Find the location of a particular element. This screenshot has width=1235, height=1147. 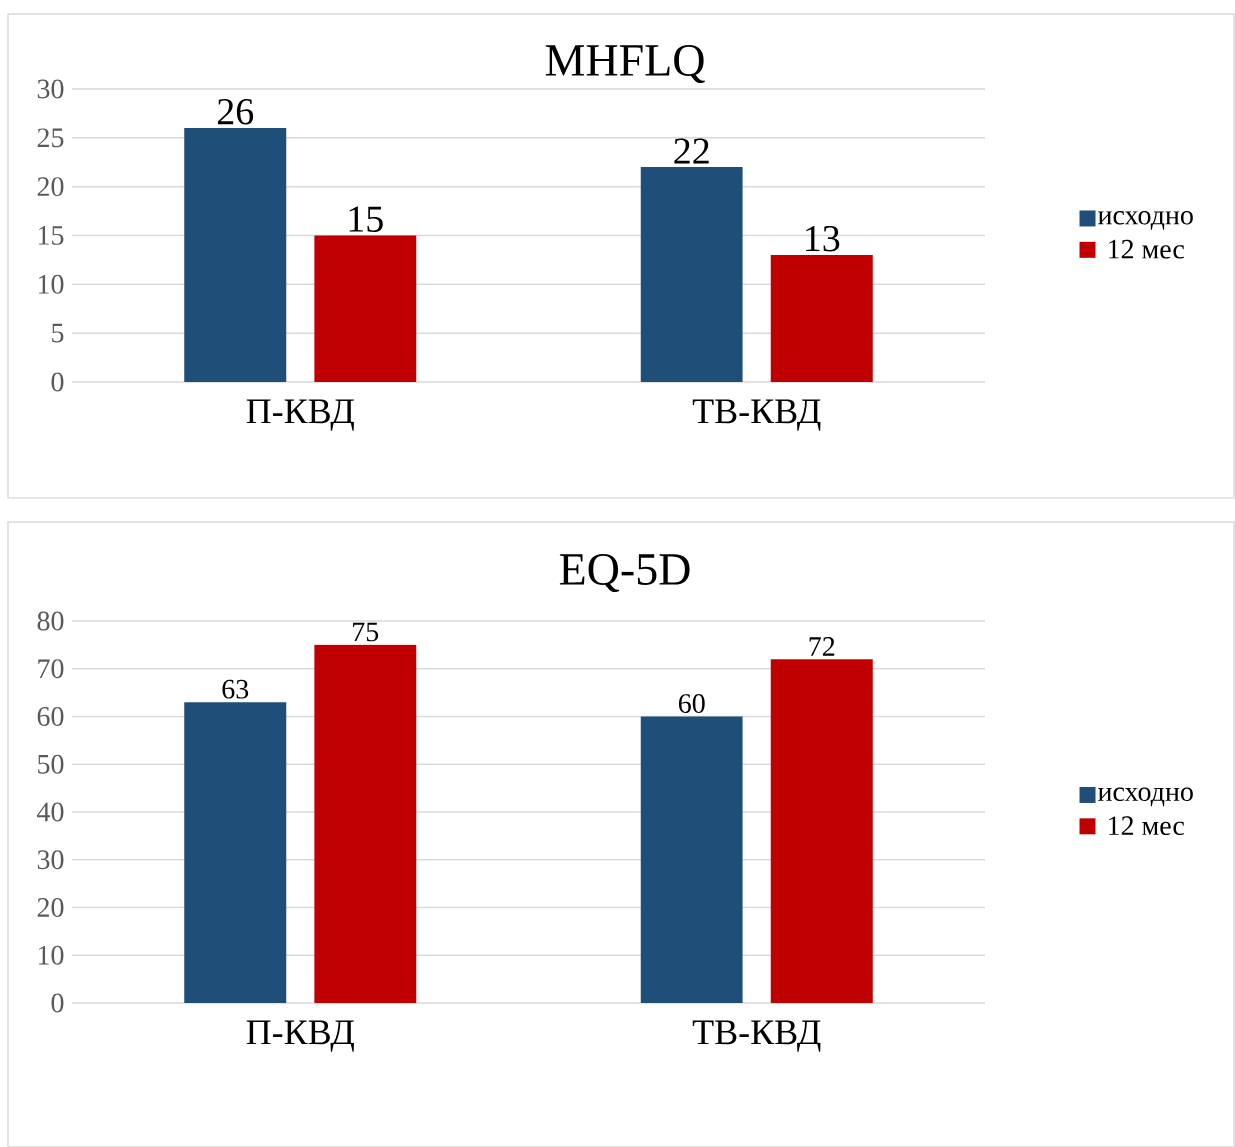

data-label: 60 is located at coordinates (691, 703).